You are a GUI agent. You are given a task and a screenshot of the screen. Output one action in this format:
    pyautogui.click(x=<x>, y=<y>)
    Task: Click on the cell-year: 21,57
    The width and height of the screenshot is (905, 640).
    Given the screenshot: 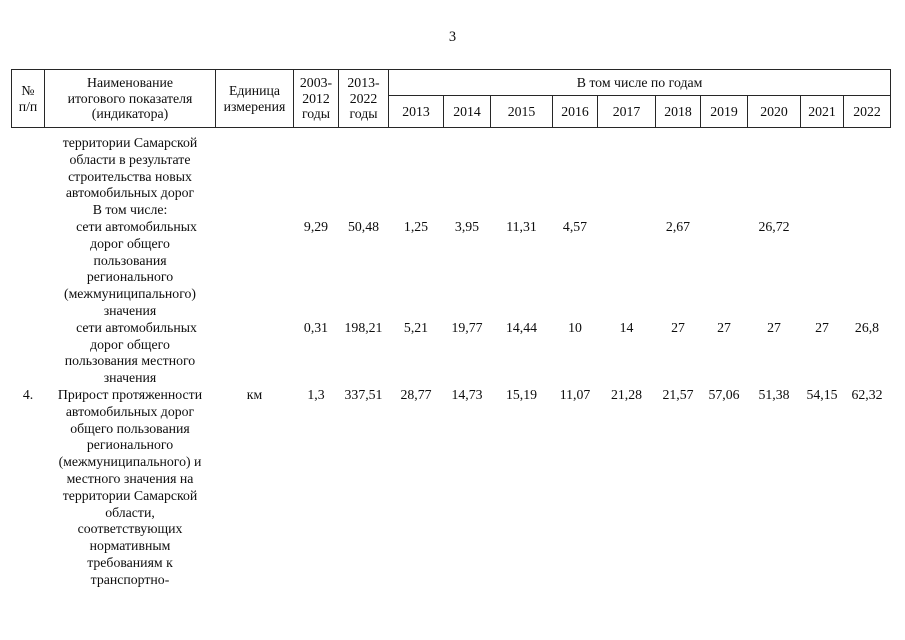 What is the action you would take?
    pyautogui.click(x=678, y=394)
    